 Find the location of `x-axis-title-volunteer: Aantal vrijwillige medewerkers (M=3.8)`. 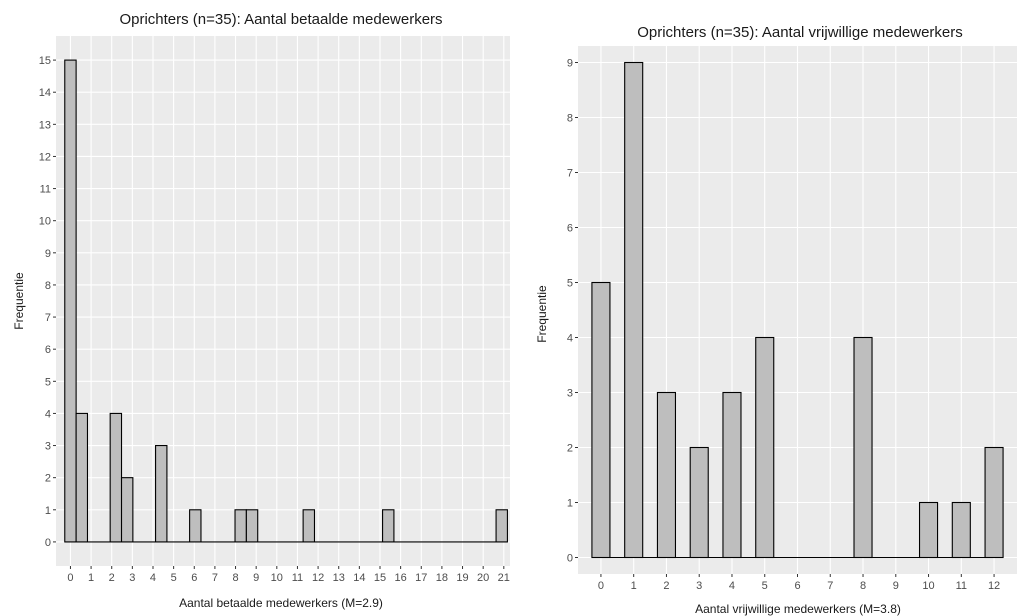

x-axis-title-volunteer: Aantal vrijwillige medewerkers (M=3.8) is located at coordinates (798, 609).